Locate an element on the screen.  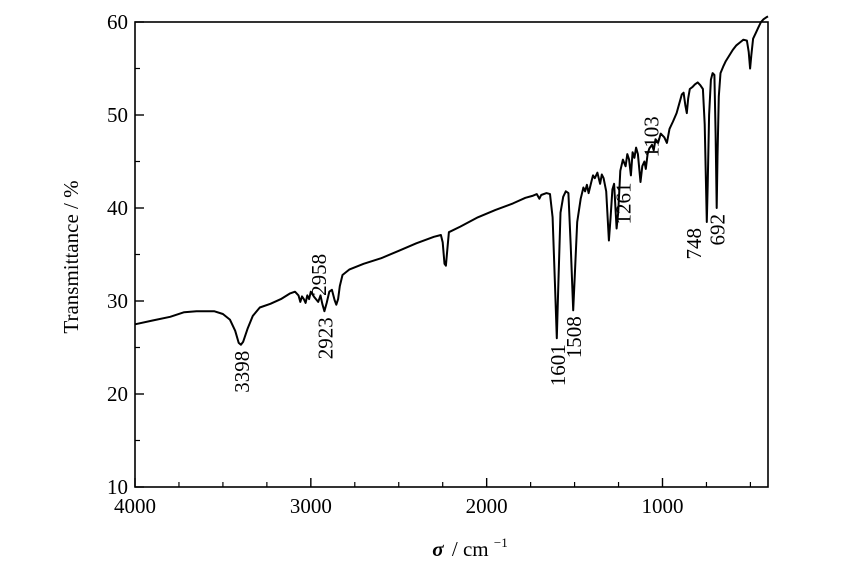
peak-label: 1601 is located at coordinates (558, 365).